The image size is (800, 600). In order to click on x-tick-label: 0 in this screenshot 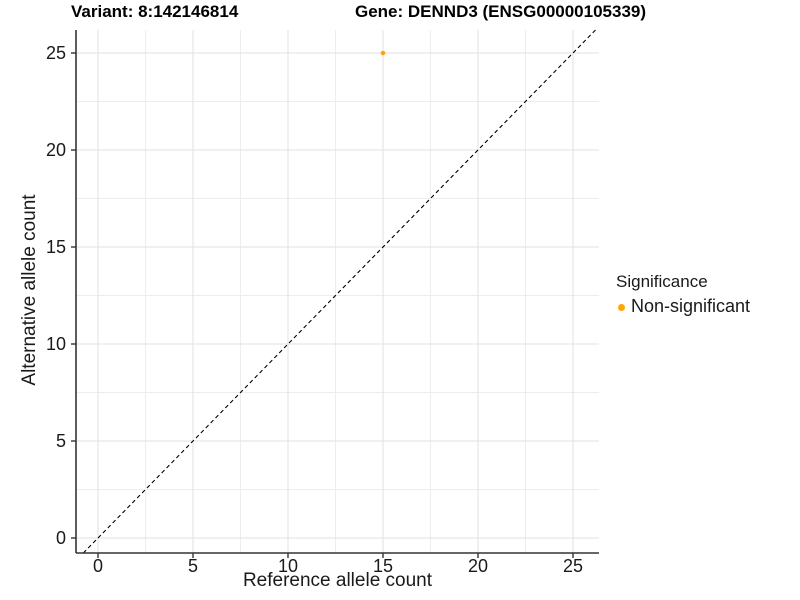, I will do `click(98, 566)`.